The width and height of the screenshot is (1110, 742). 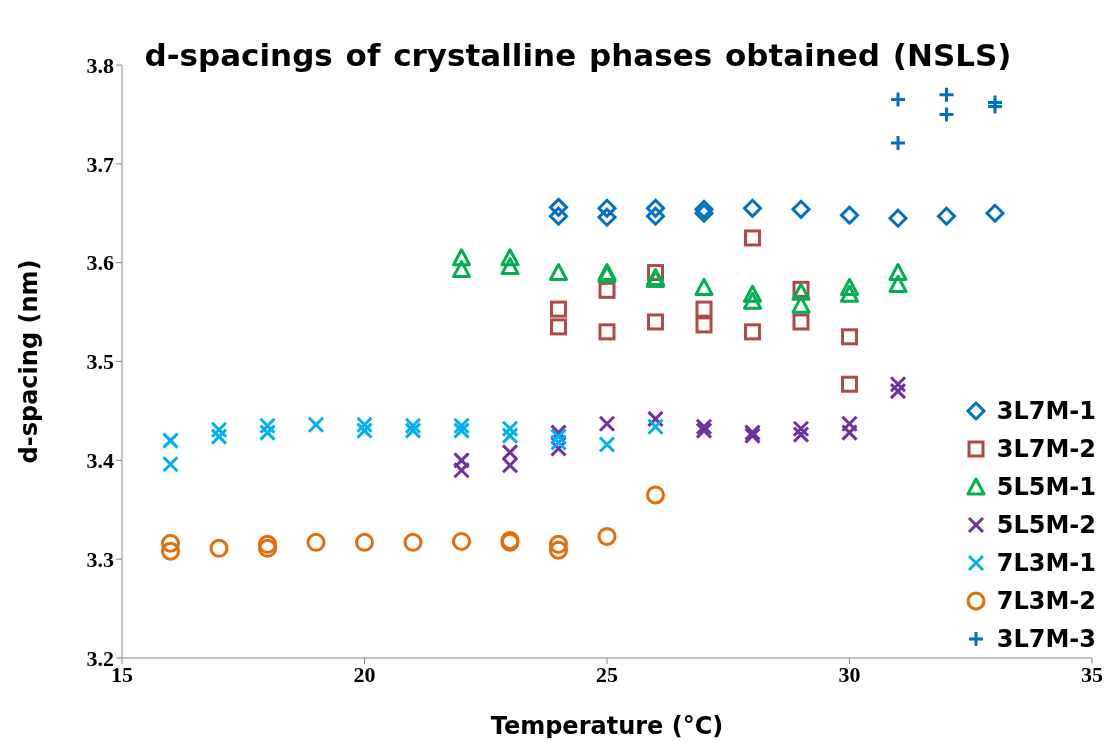 I want to click on y-tick-label: 3.3, so click(x=100, y=559).